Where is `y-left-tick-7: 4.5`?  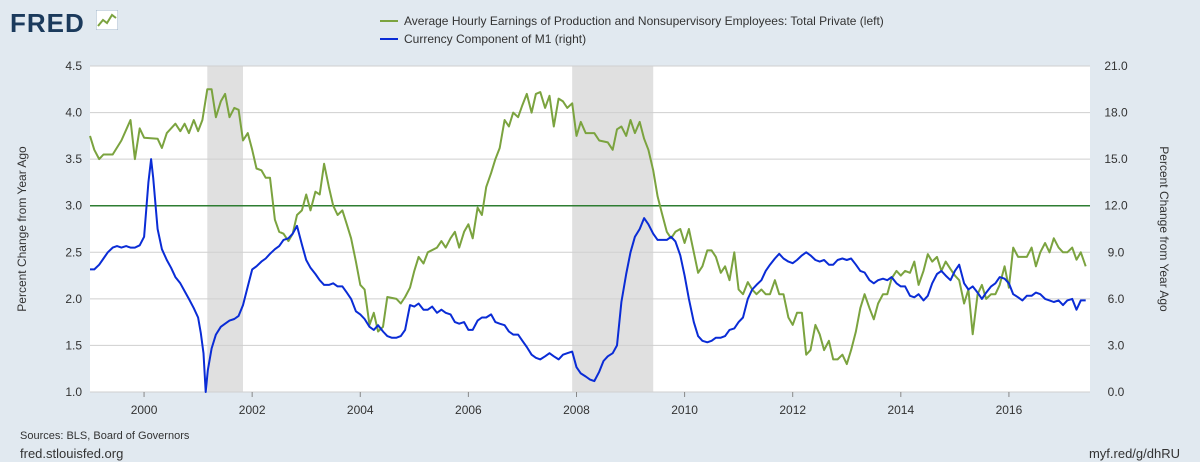
y-left-tick-7: 4.5 is located at coordinates (73, 66).